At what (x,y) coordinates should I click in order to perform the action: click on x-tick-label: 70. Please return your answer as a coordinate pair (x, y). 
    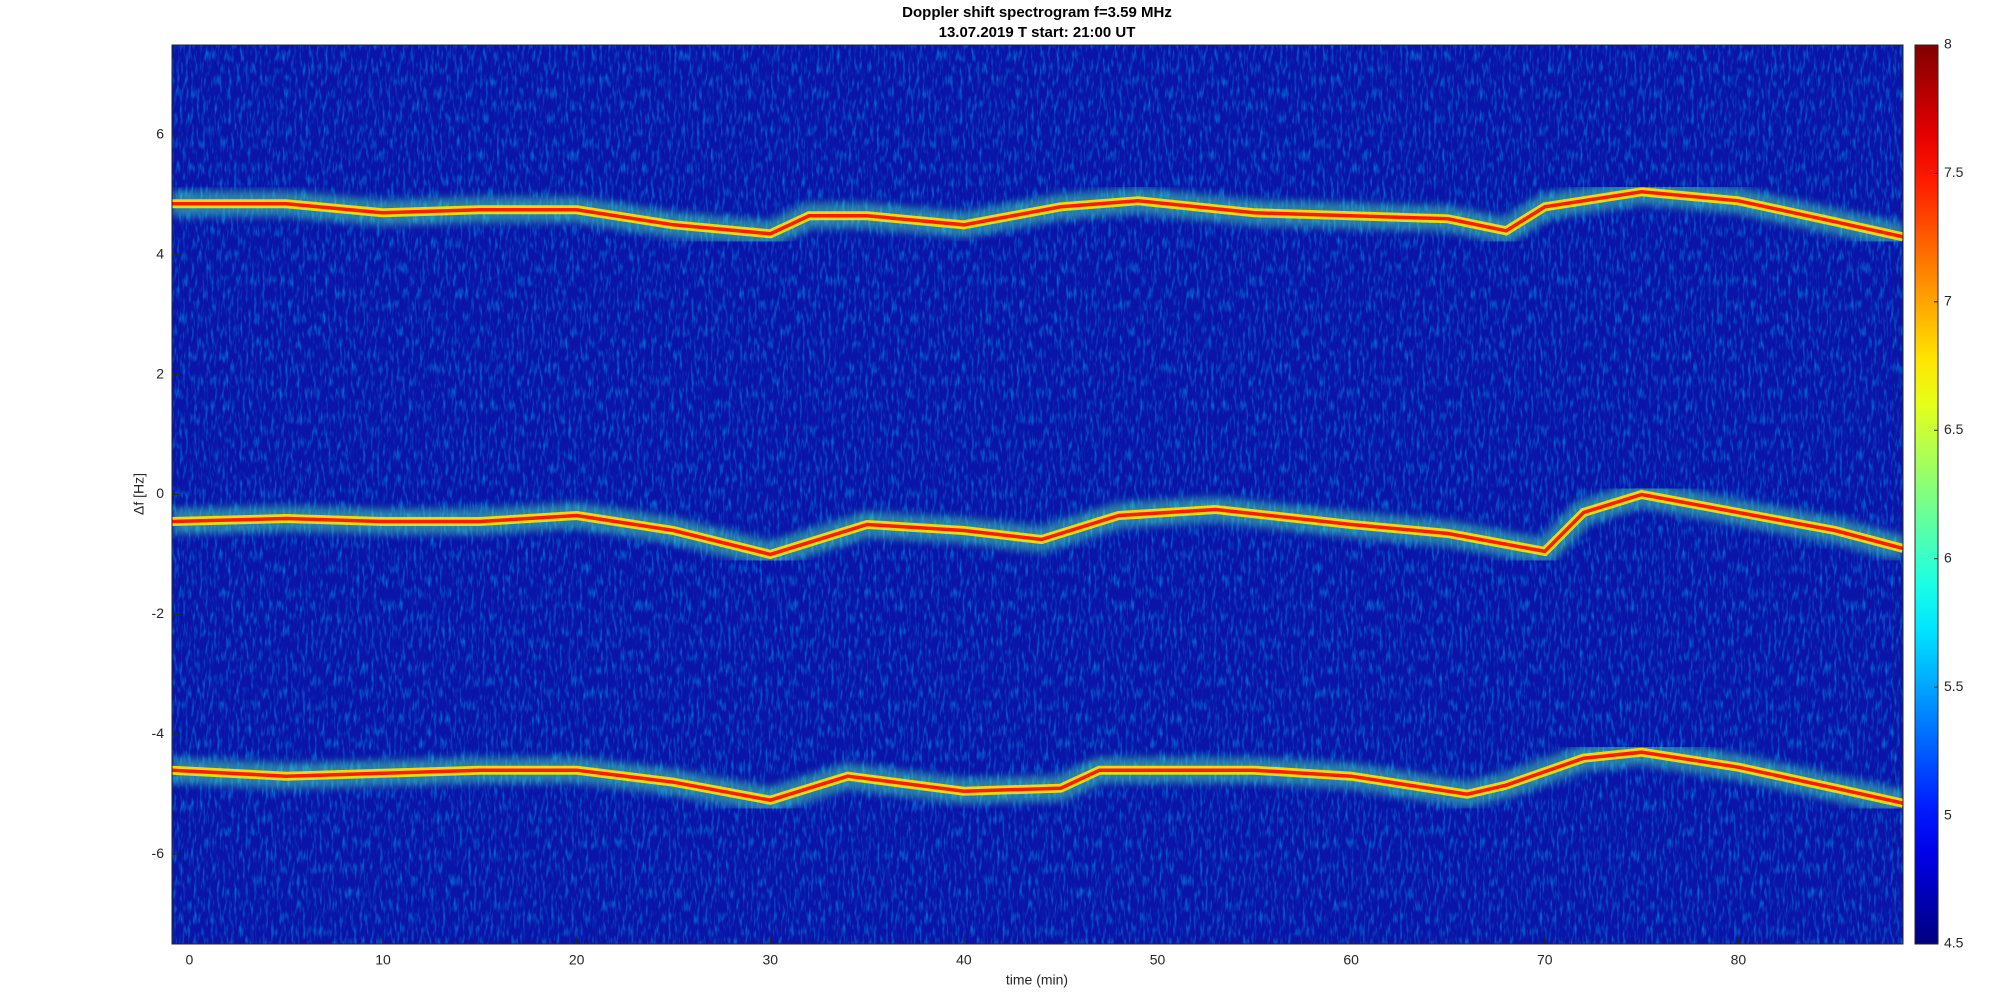
    Looking at the image, I should click on (1545, 960).